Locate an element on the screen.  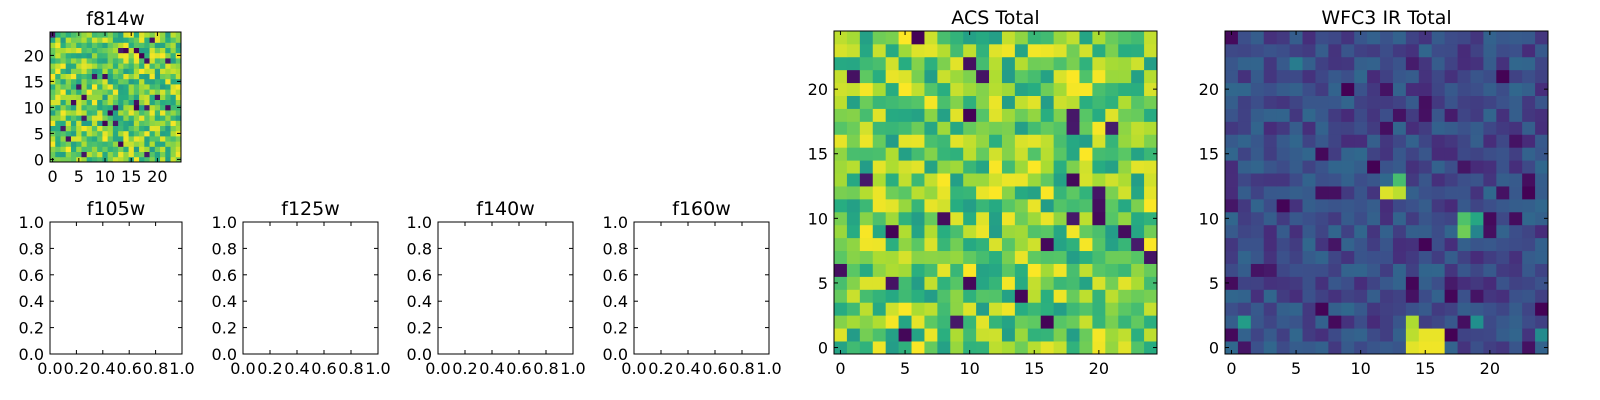
x-tick-label: 5 is located at coordinates (1296, 368).